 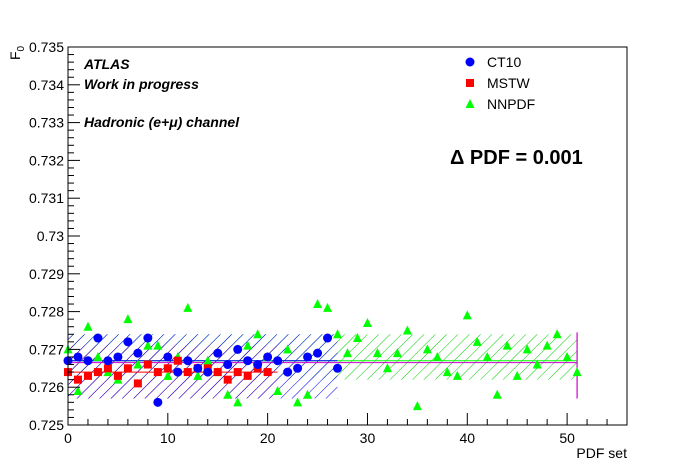 What do you see at coordinates (470, 62) in the screenshot?
I see `legend-marker-ct10` at bounding box center [470, 62].